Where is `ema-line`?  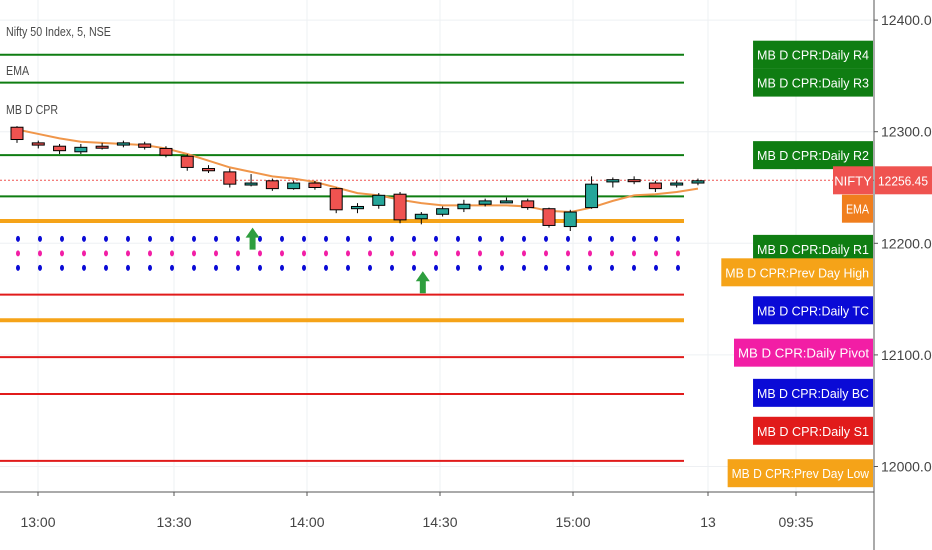
ema-line is located at coordinates (357, 171).